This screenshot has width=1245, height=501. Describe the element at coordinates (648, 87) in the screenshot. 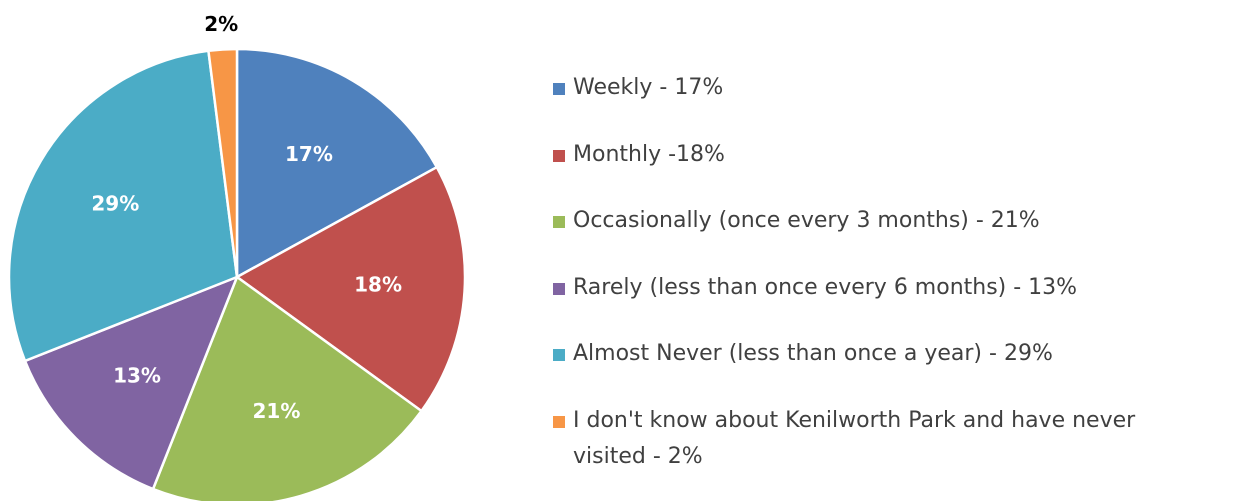

I see `legend-label: Weekly - 17%` at that location.